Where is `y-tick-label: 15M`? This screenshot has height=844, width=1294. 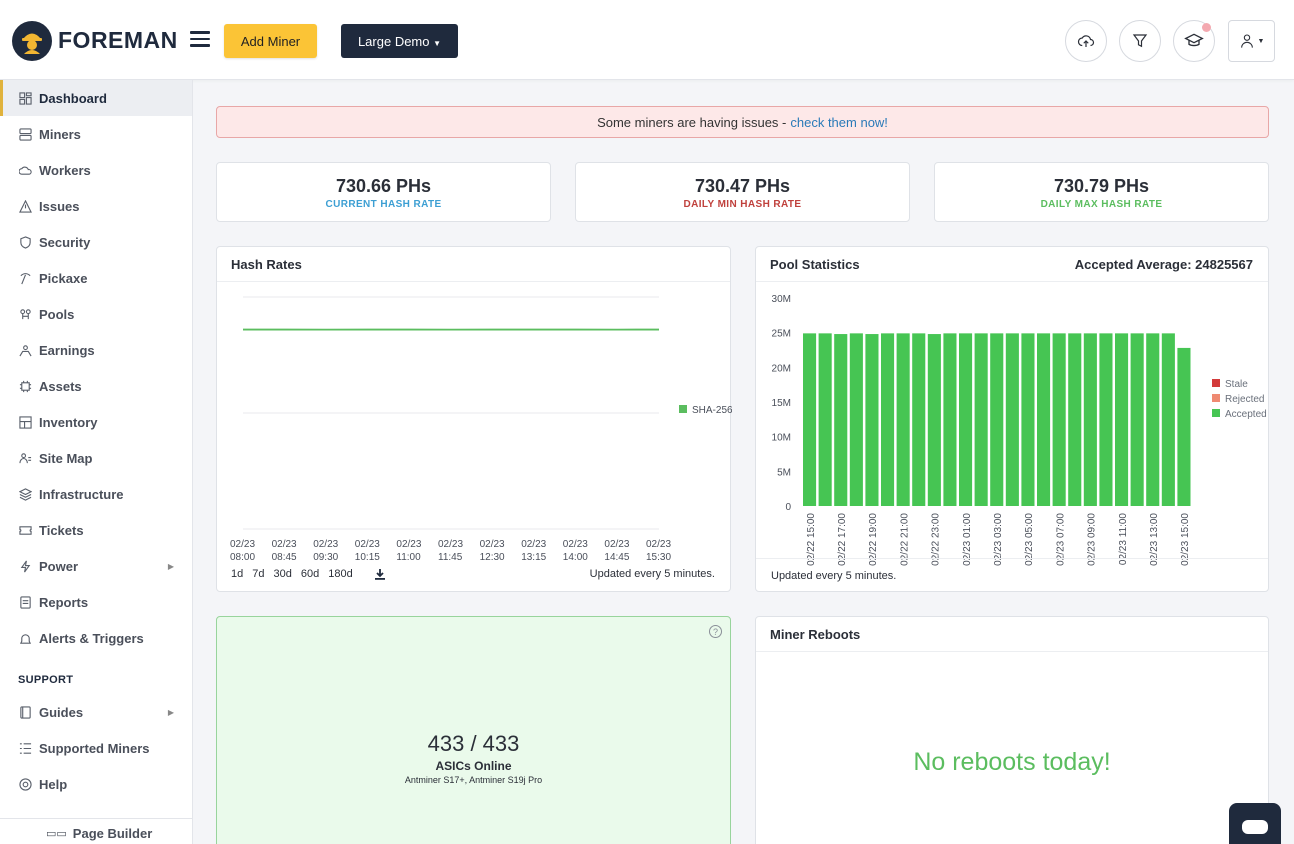
y-tick-label: 15M is located at coordinates (781, 403).